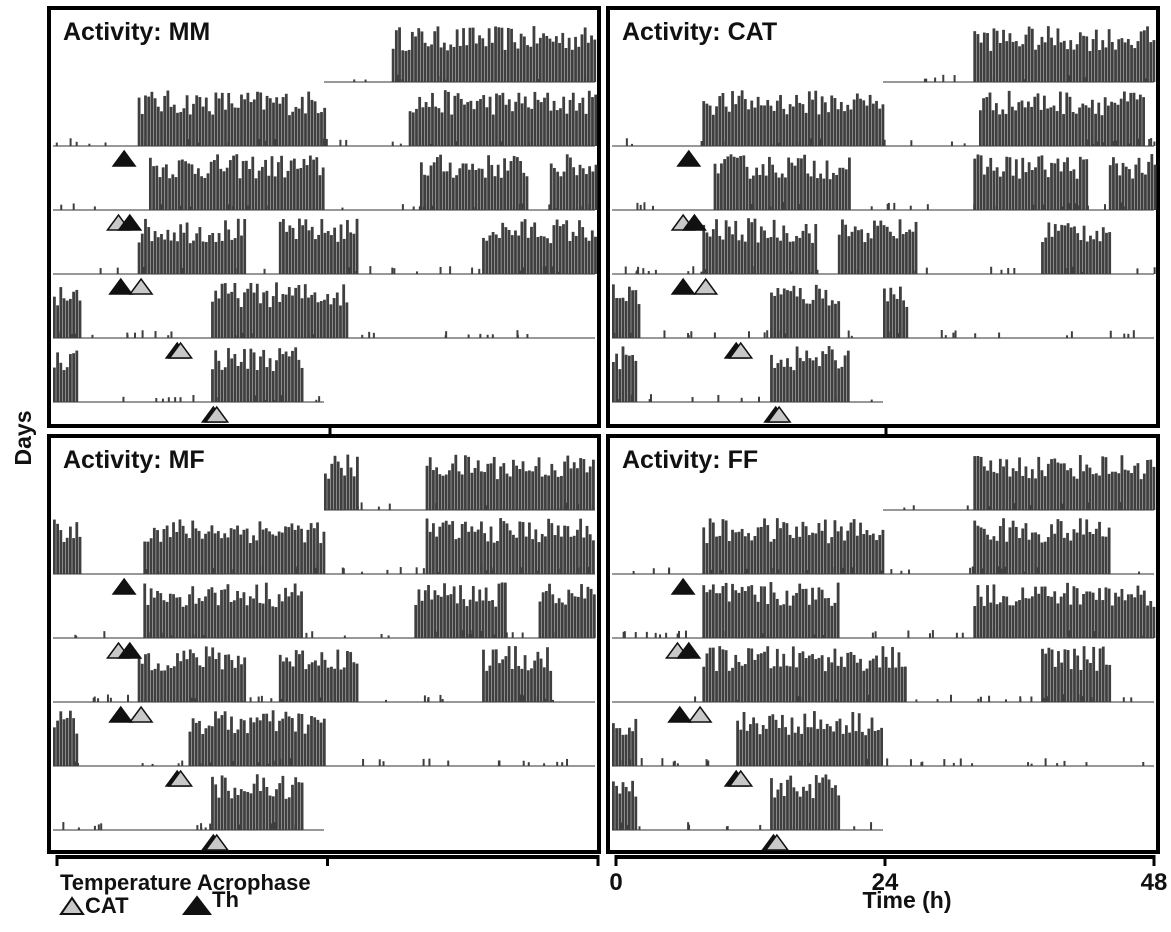 Image resolution: width=1171 pixels, height=932 pixels. What do you see at coordinates (181, 350) in the screenshot?
I see `cat-acrophase-marker` at bounding box center [181, 350].